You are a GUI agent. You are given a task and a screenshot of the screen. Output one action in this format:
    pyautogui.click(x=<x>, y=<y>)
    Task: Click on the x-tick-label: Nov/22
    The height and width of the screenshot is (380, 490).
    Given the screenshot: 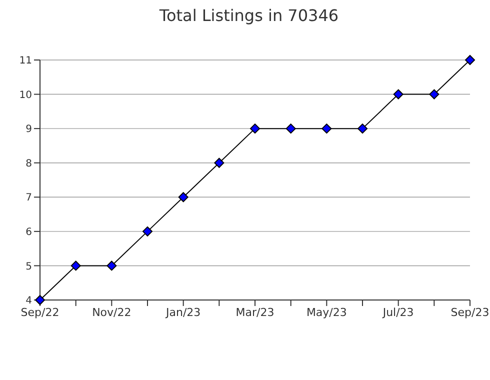 What is the action you would take?
    pyautogui.click(x=112, y=312)
    